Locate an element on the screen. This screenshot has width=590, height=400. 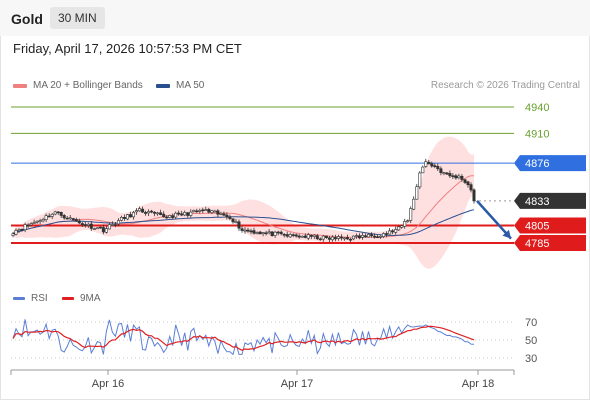
rsi-tick-30: 30 is located at coordinates (531, 359).